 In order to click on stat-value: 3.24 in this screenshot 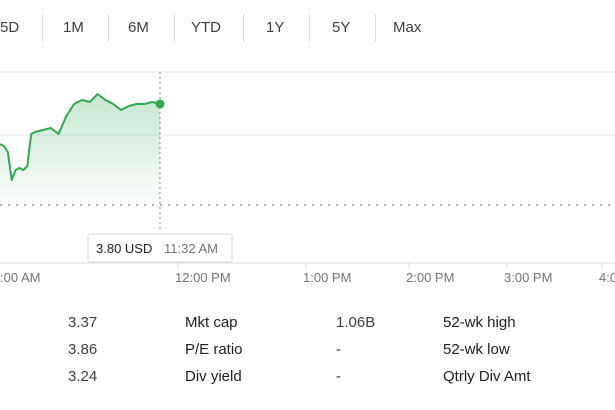, I will do `click(83, 376)`.